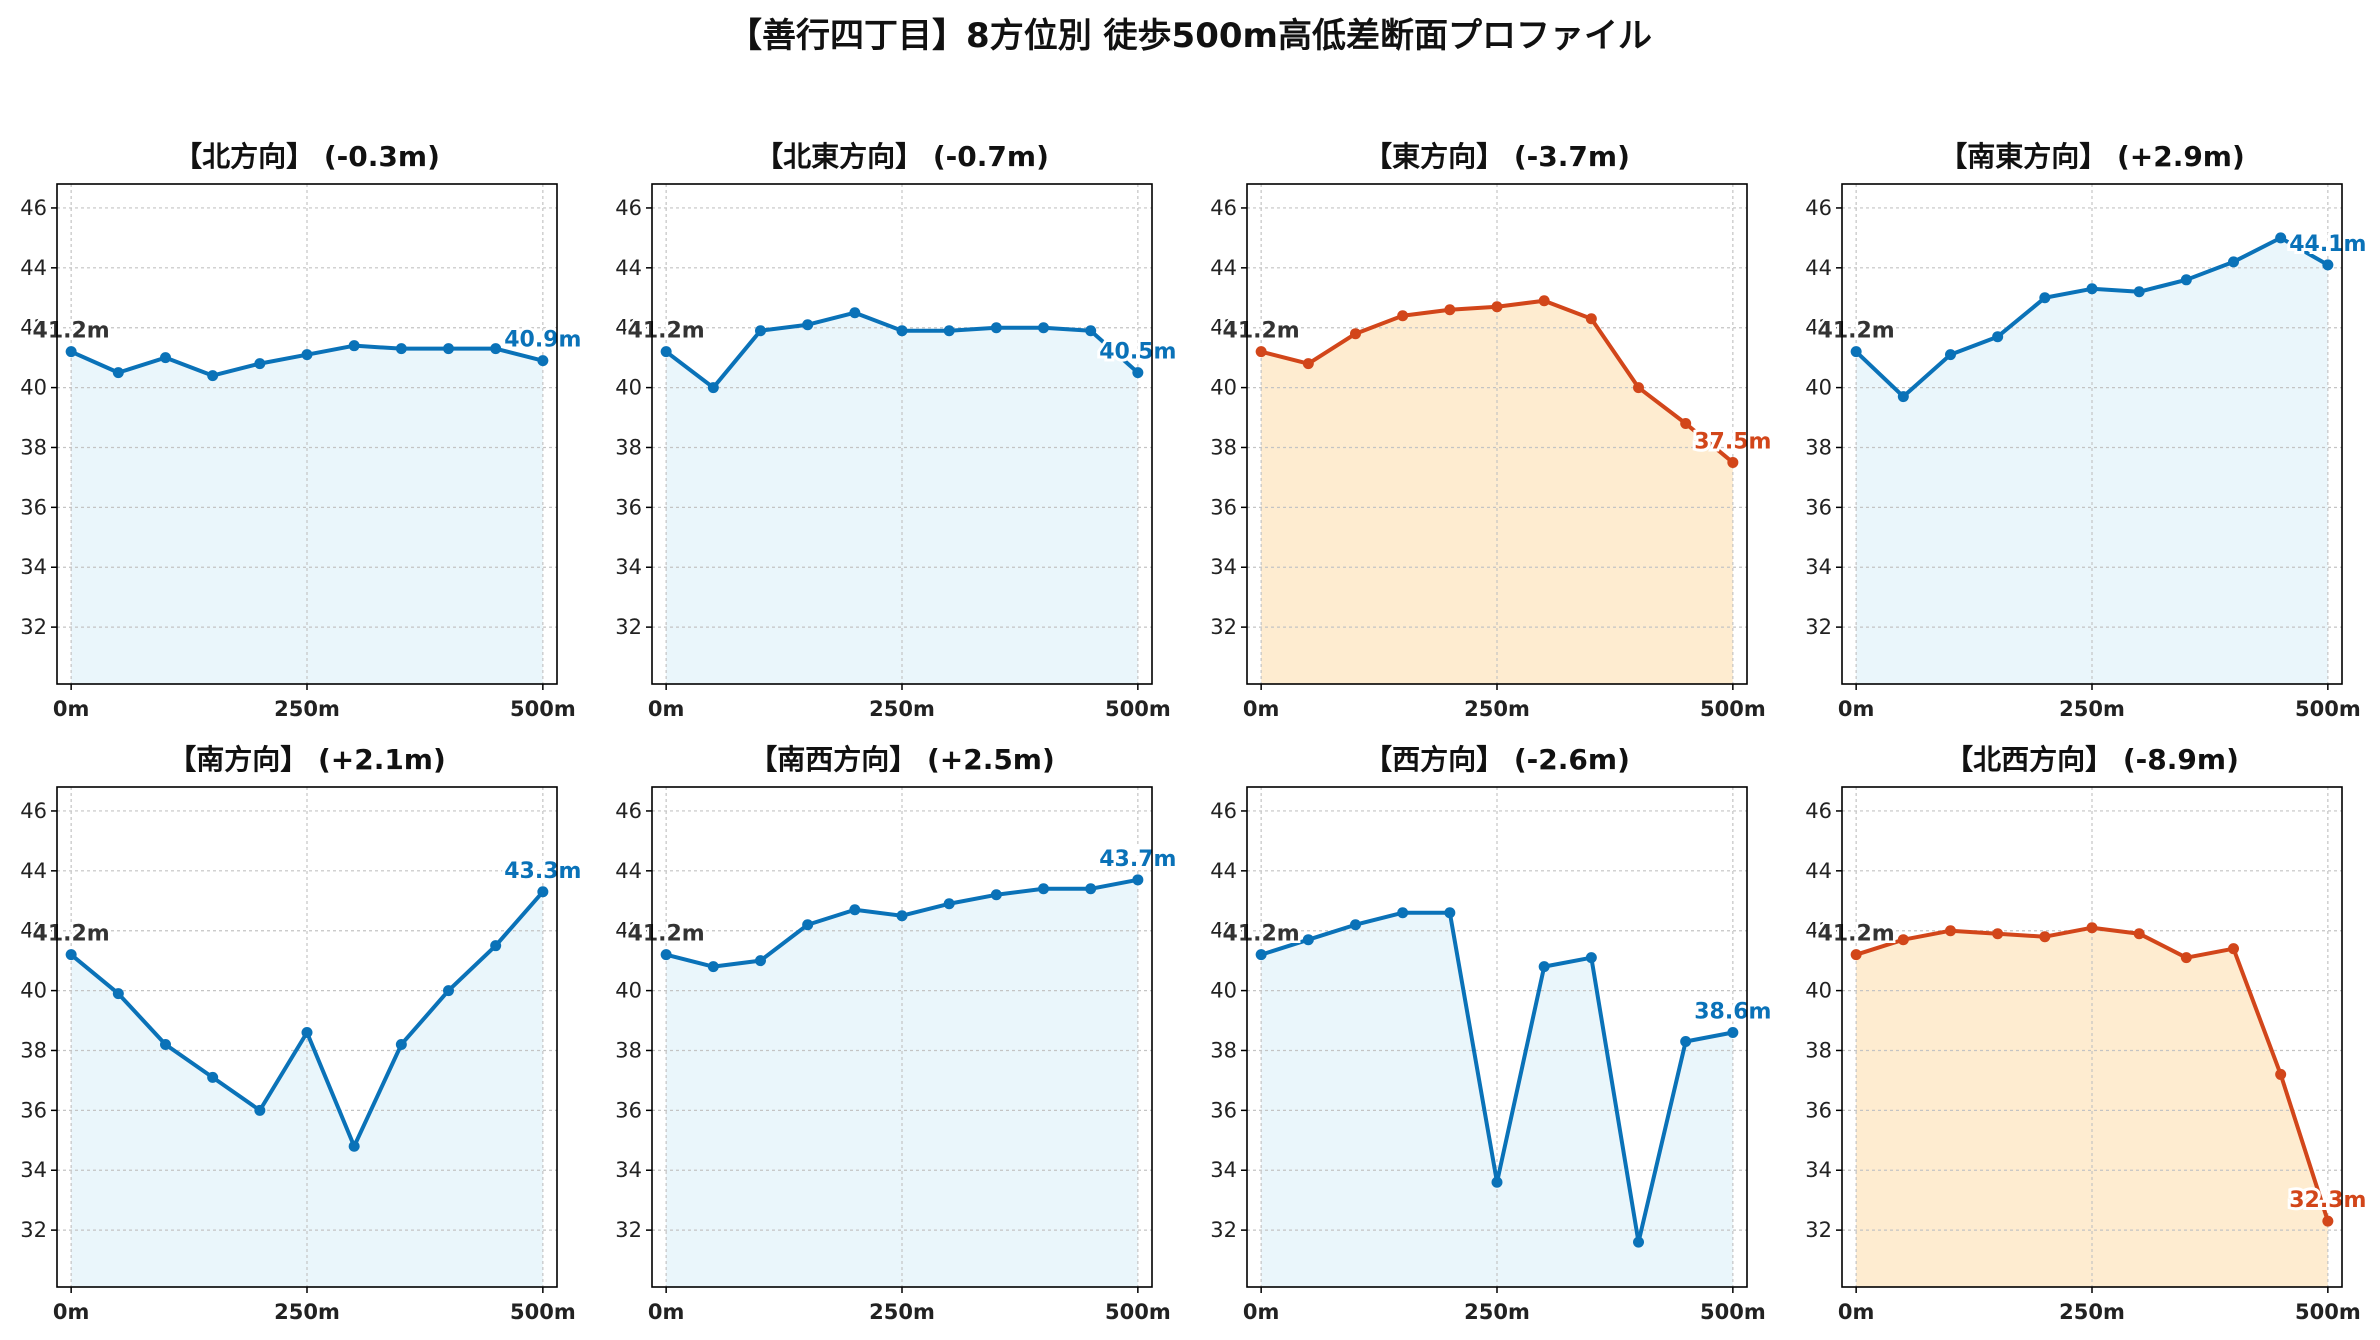 Image resolution: width=2380 pixels, height=1340 pixels. I want to click on x-tick-label: 250m, so click(2092, 1312).